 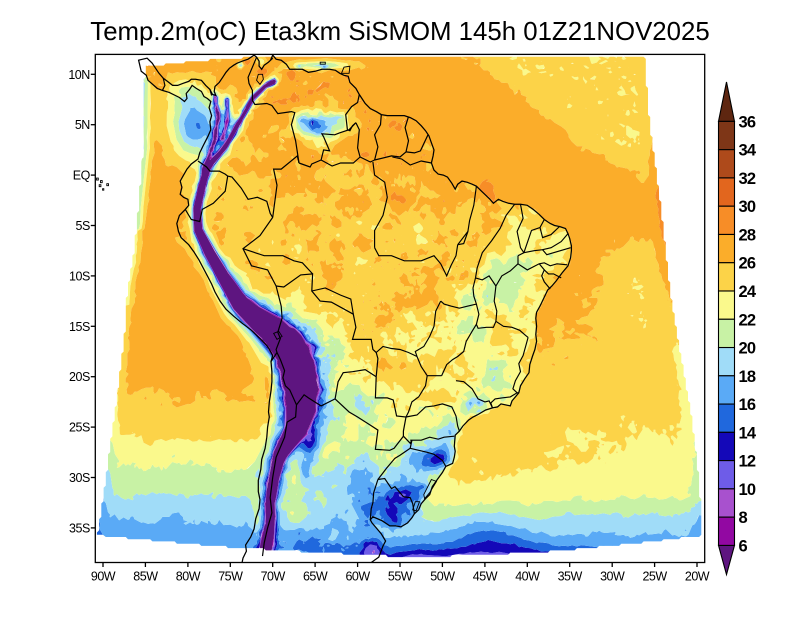 What do you see at coordinates (79, 528) in the screenshot?
I see `svg-text: 35S` at bounding box center [79, 528].